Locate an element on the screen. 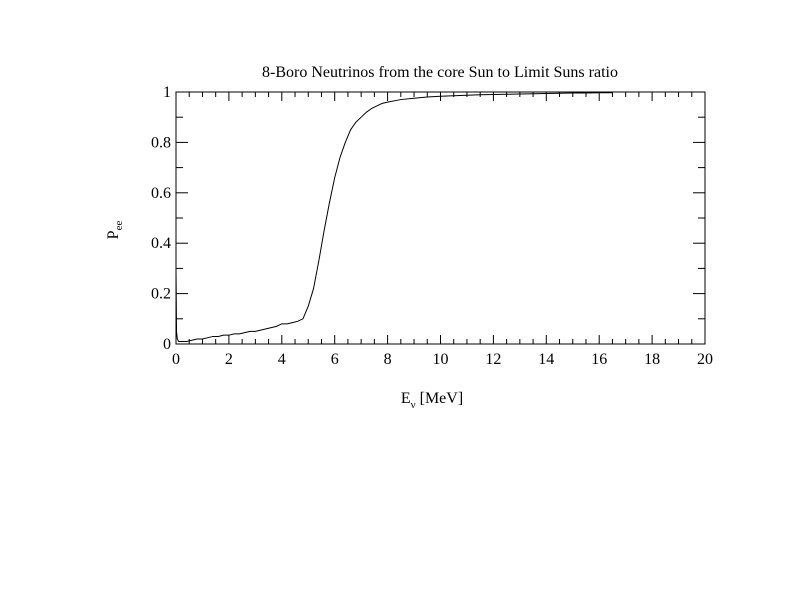  y-tick-label: 1 is located at coordinates (167, 92).